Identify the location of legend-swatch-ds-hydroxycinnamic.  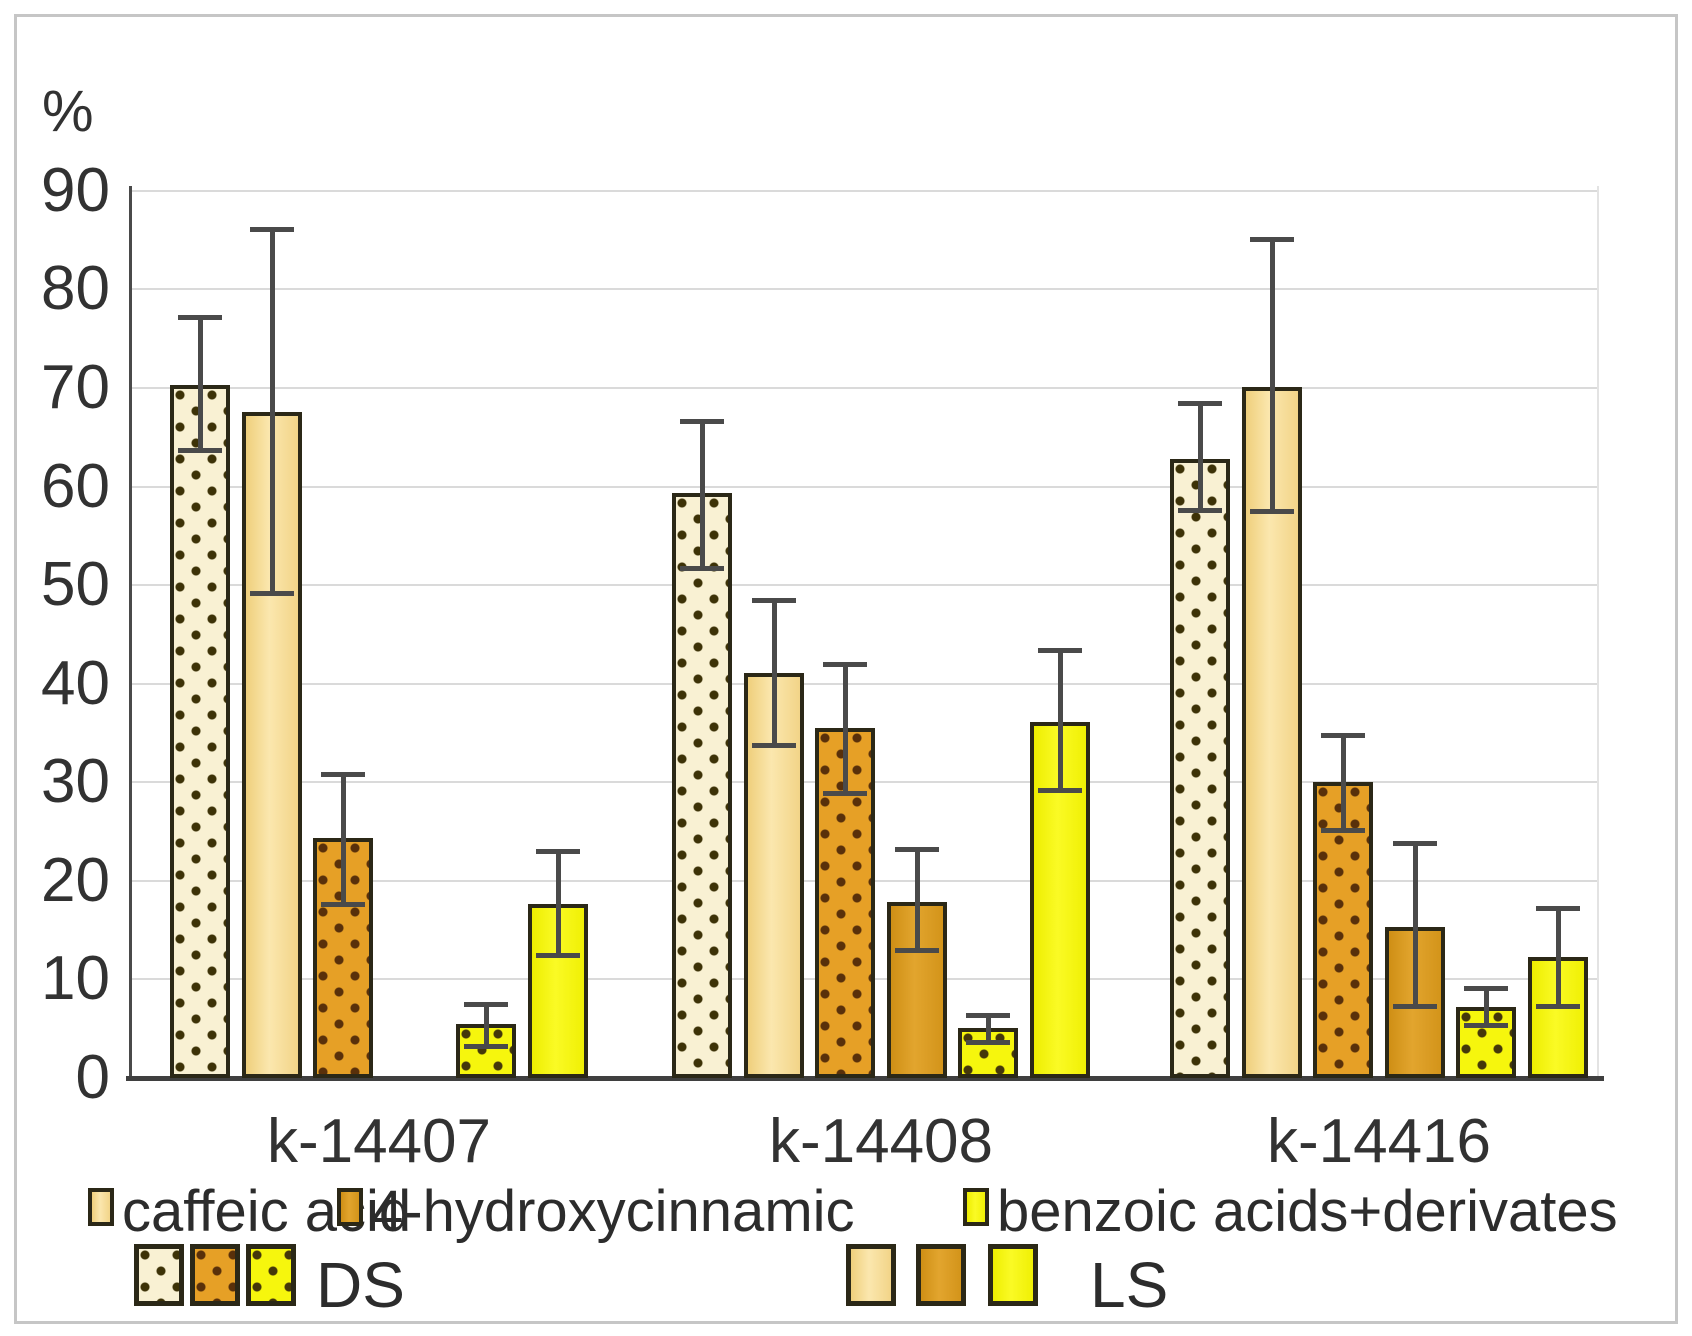
(215, 1275).